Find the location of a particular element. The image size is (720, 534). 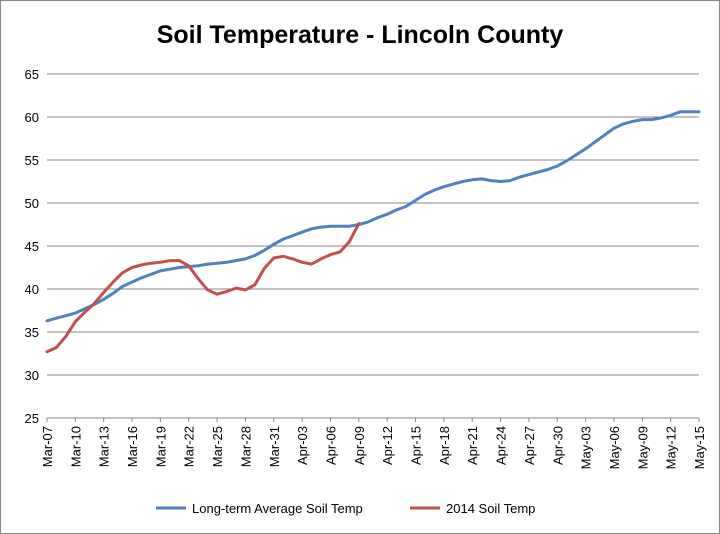

x-tick-label: Apr-27 is located at coordinates (529, 445).